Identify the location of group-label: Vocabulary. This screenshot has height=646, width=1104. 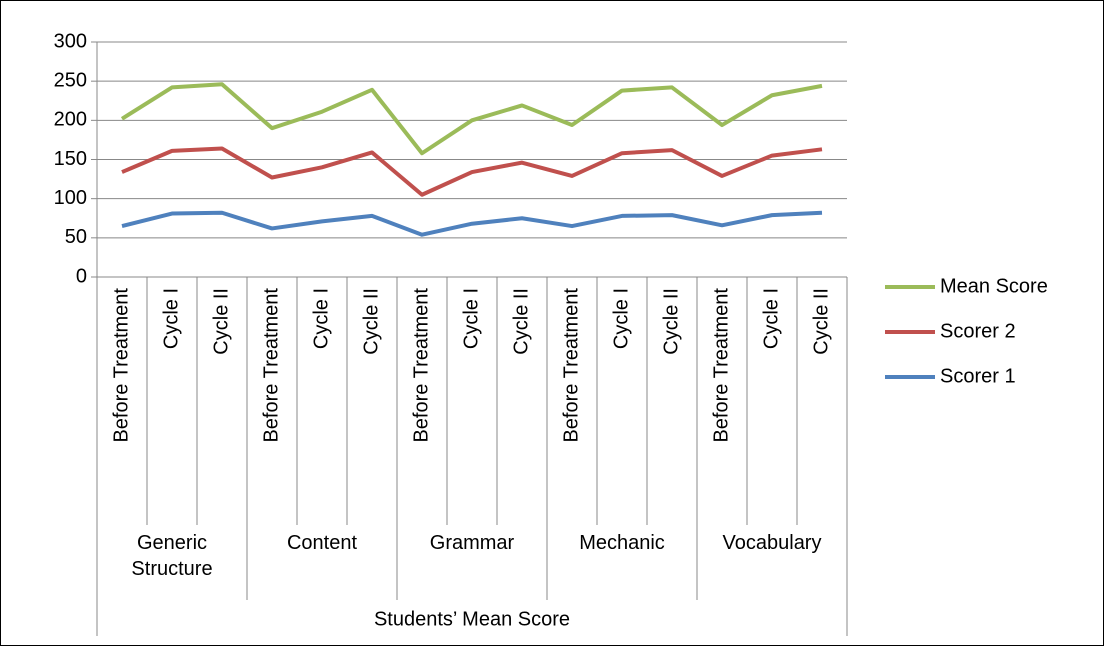
(772, 543).